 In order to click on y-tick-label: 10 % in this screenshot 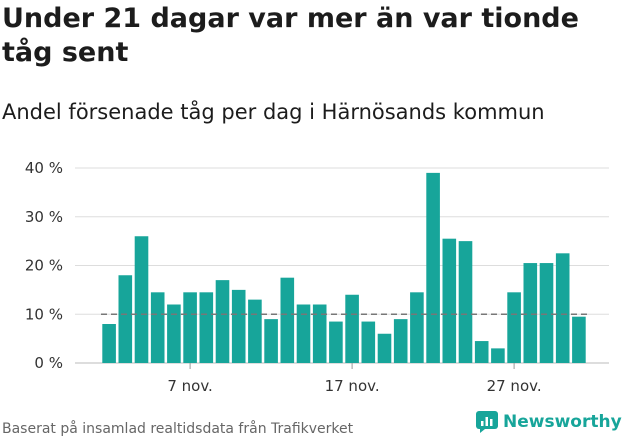, I will do `click(44, 314)`.